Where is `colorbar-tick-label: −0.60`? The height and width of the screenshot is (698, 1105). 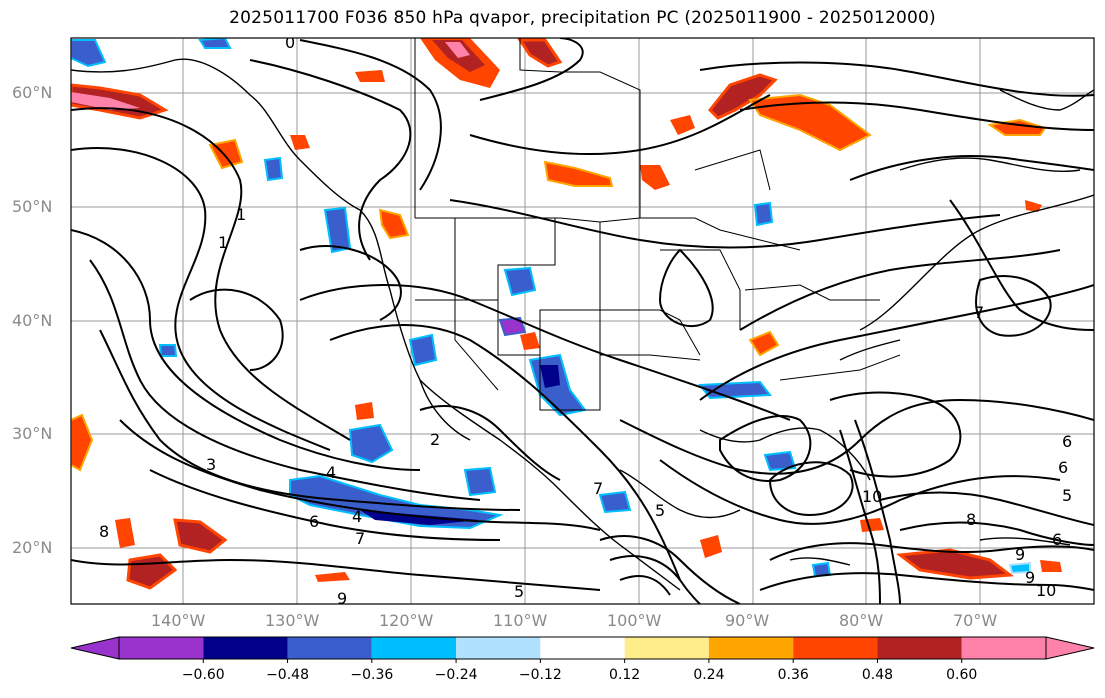 colorbar-tick-label: −0.60 is located at coordinates (203, 675).